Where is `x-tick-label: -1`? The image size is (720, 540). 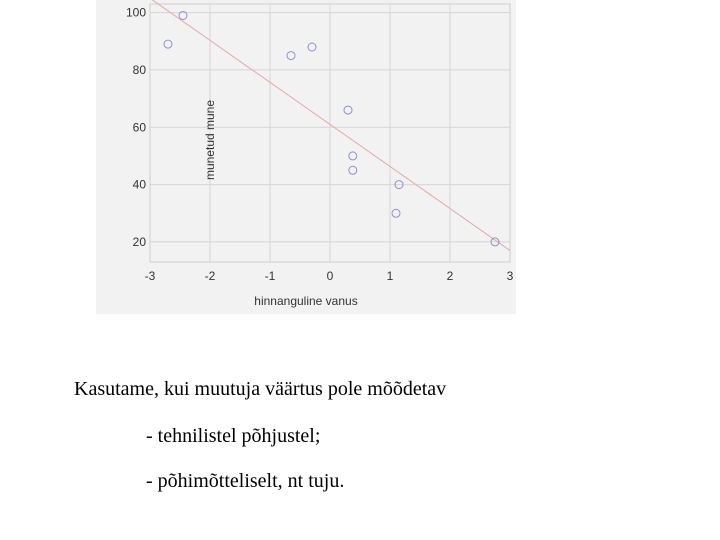 x-tick-label: -1 is located at coordinates (270, 276).